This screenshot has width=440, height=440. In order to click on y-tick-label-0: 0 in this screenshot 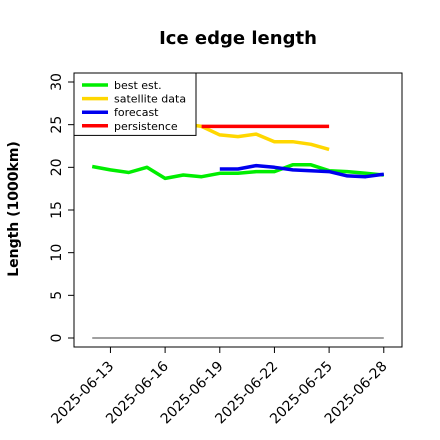, I will do `click(57, 338)`.